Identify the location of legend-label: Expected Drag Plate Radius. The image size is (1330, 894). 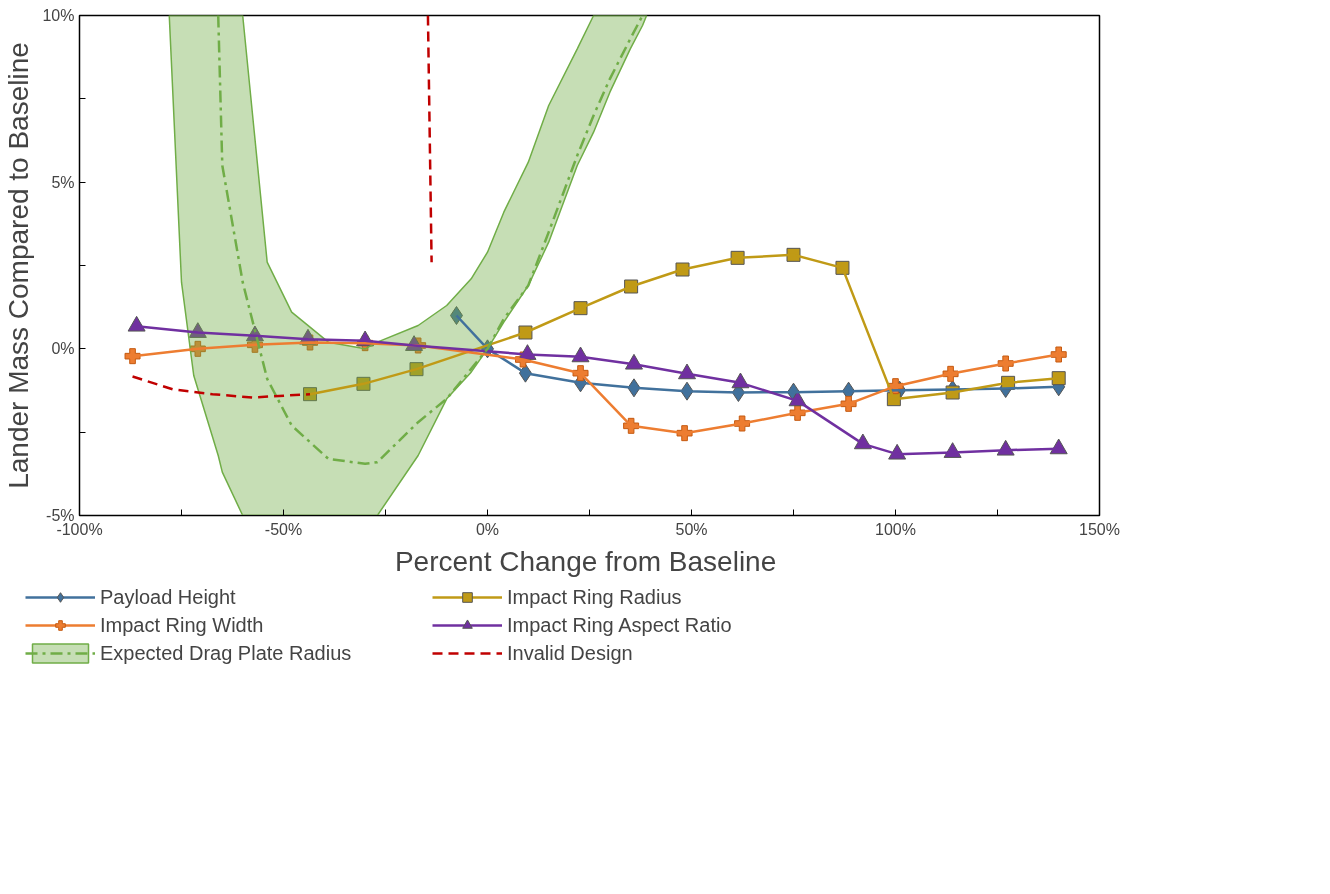
(226, 653).